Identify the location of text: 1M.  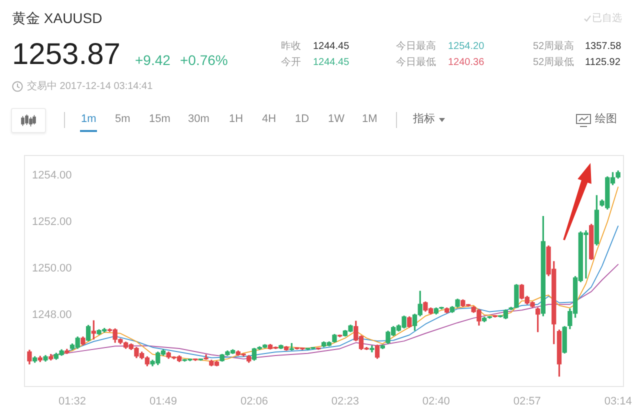
(370, 120).